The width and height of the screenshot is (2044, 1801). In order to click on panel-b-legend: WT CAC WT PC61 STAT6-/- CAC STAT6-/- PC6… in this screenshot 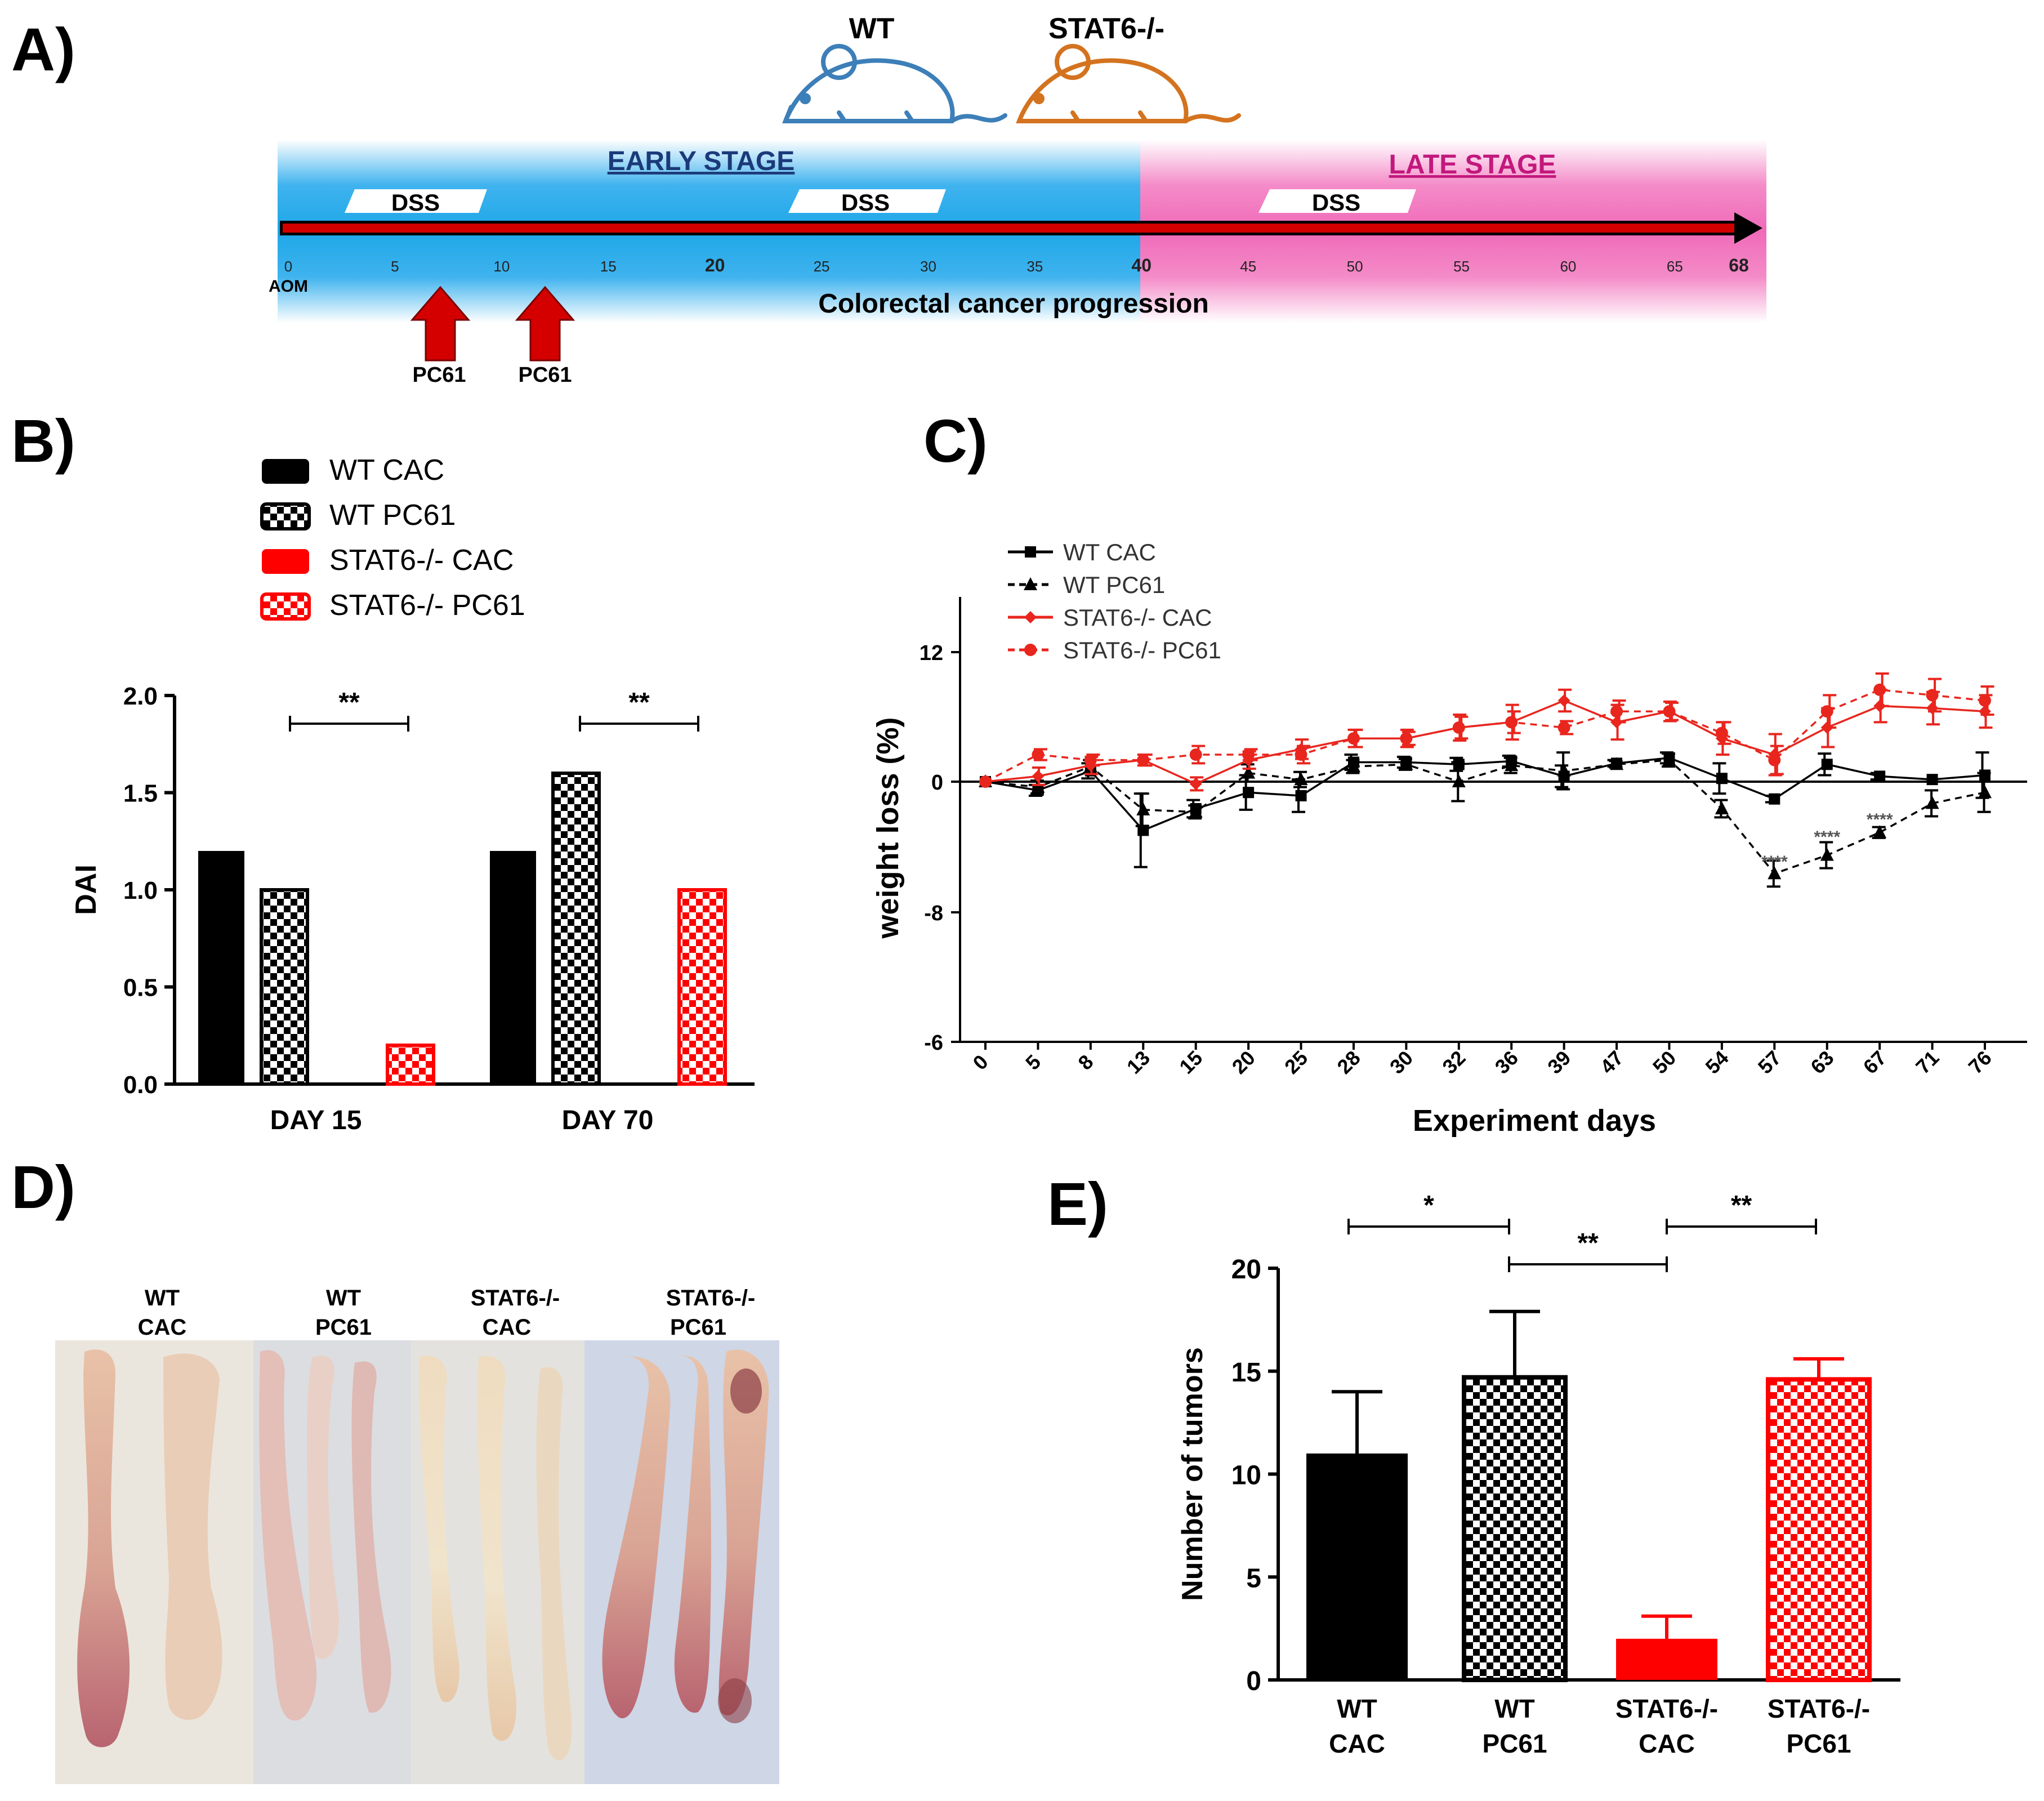, I will do `click(392, 538)`.